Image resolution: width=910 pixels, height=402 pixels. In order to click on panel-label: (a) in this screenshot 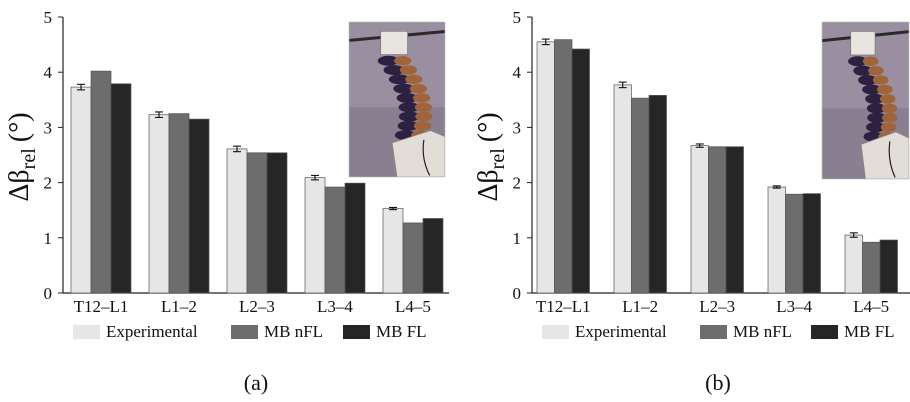, I will do `click(256, 382)`.